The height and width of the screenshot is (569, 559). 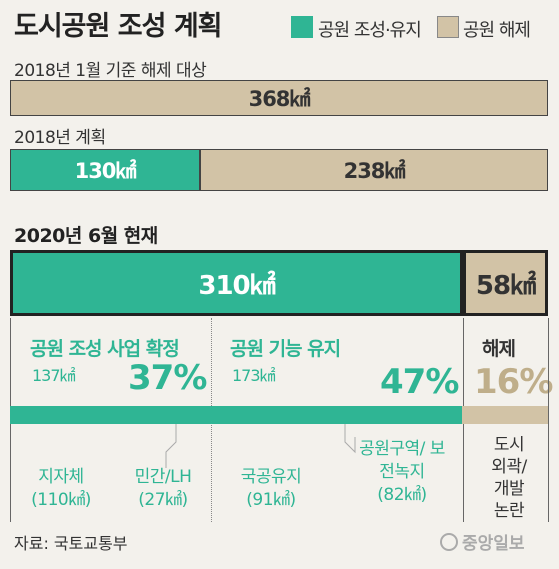 I want to click on bar-row0-segment0: 368㎢, so click(x=279, y=98).